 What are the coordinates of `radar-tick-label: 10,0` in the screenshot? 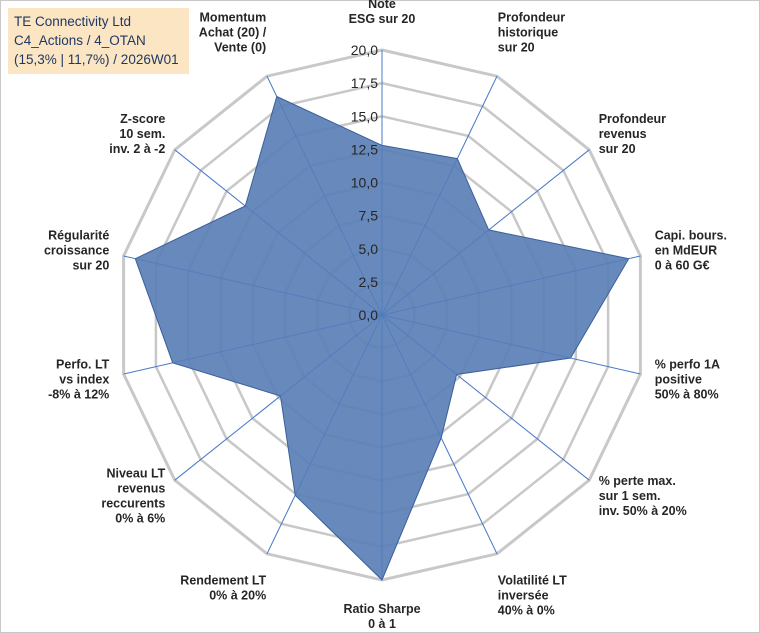 It's located at (364, 183).